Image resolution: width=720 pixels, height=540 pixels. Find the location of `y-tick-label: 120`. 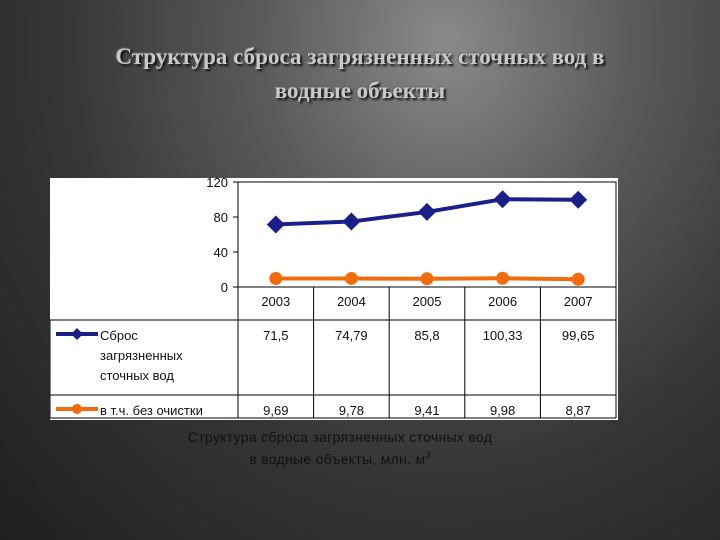

y-tick-label: 120 is located at coordinates (217, 184).